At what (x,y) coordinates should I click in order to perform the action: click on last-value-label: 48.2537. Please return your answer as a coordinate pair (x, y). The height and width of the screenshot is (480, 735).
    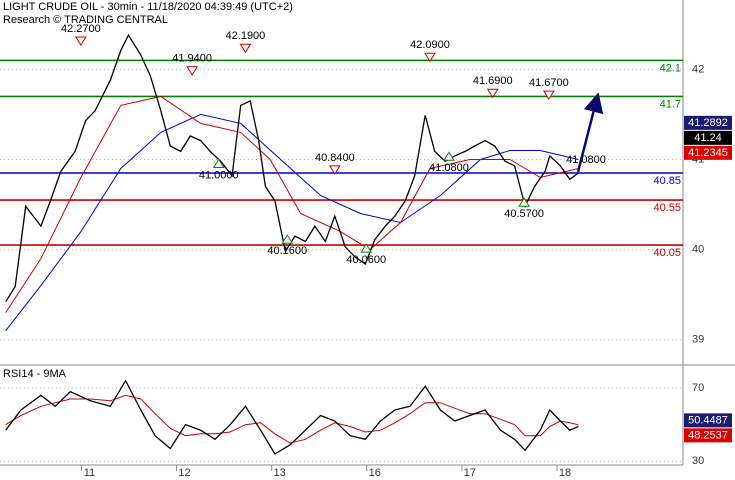
    Looking at the image, I should click on (708, 435).